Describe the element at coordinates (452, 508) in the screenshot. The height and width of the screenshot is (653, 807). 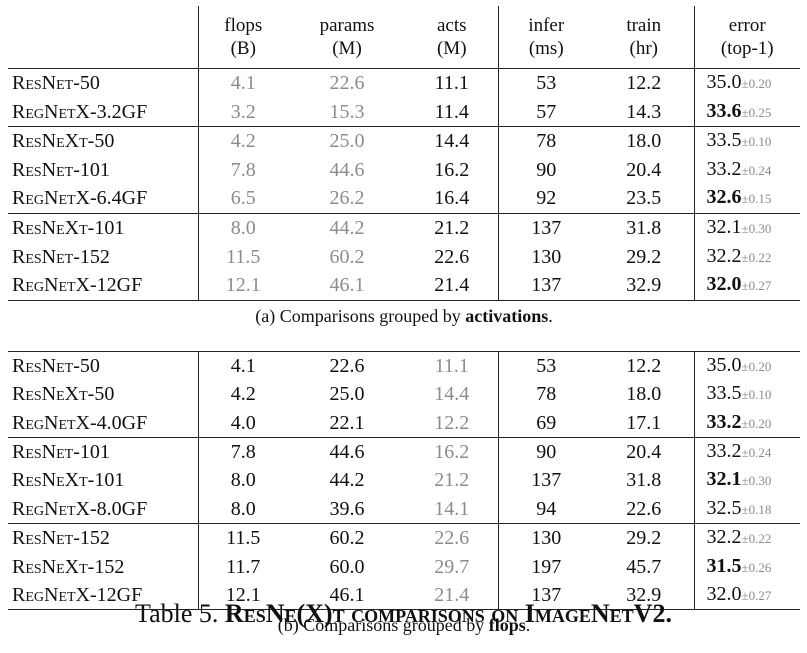
I see `cell-acts: 14.1` at that location.